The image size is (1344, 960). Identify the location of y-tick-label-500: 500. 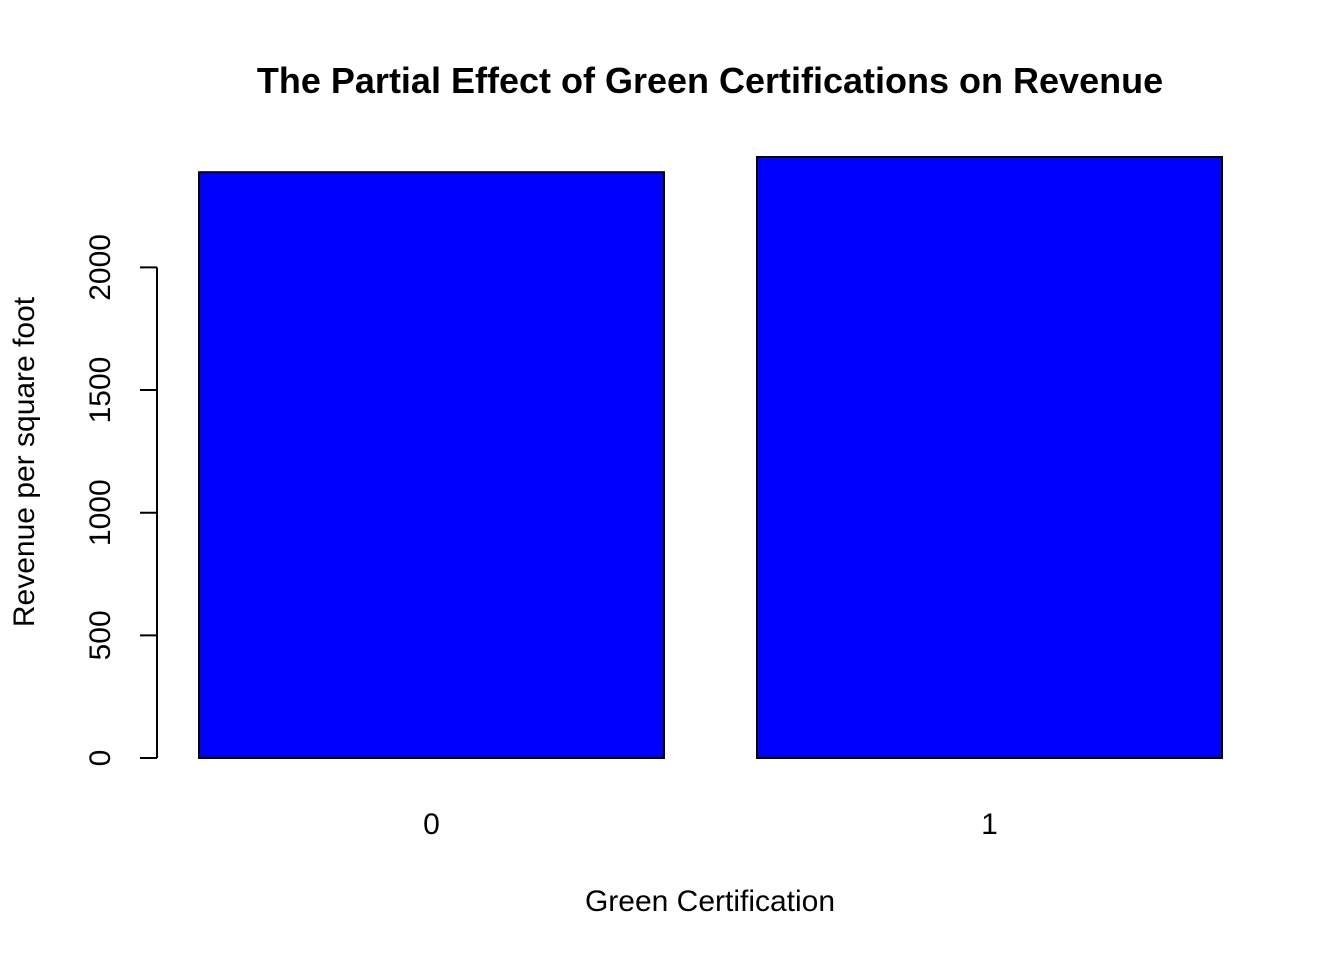
(100, 635).